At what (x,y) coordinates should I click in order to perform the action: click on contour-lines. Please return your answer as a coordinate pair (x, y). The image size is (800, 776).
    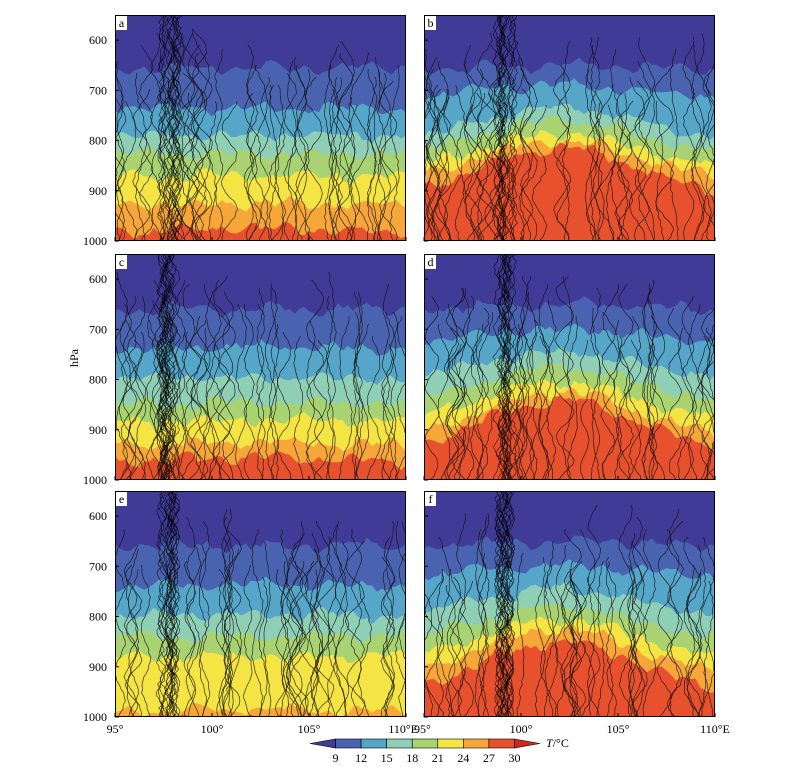
    Looking at the image, I should click on (569, 136).